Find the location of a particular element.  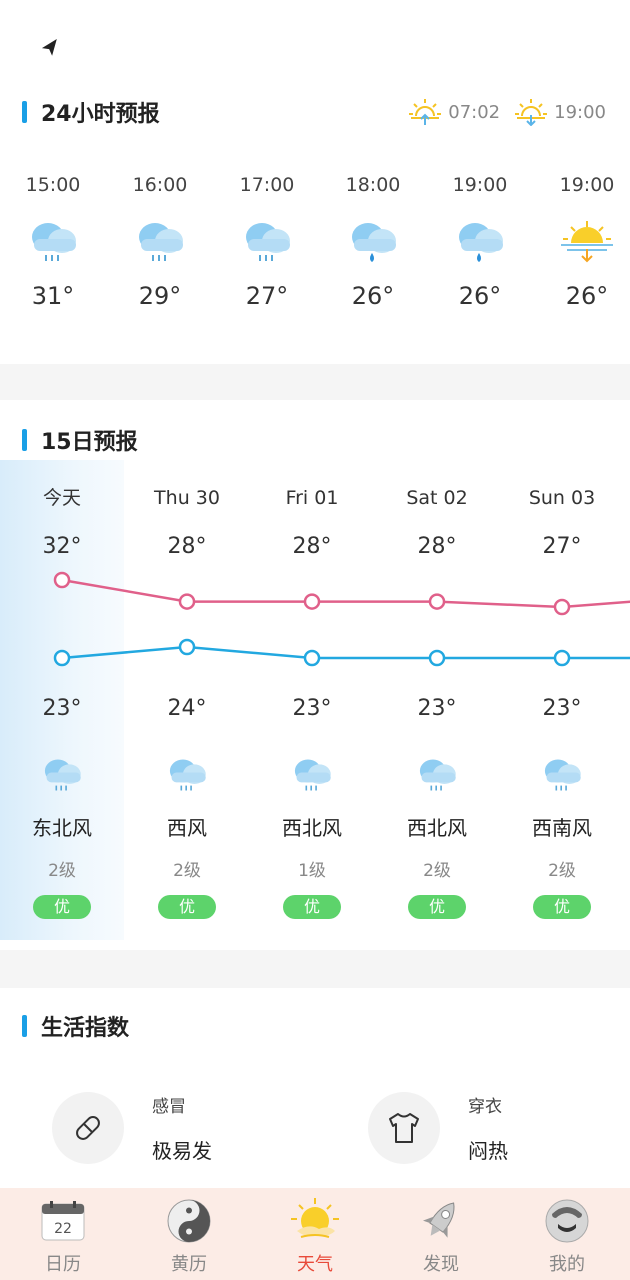

tab-almanac: 黄历 is located at coordinates (189, 1234).